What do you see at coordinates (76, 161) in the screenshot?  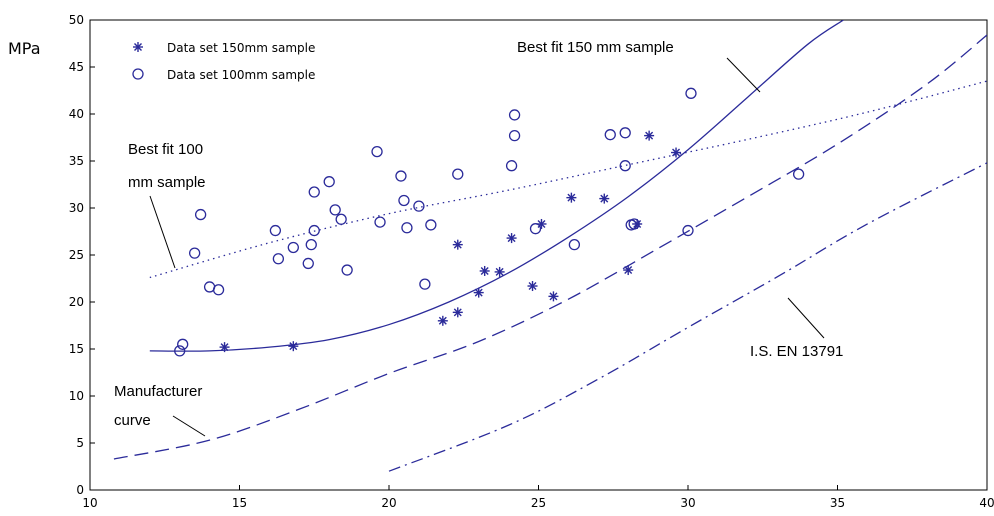 I see `y-tick-label: 35` at bounding box center [76, 161].